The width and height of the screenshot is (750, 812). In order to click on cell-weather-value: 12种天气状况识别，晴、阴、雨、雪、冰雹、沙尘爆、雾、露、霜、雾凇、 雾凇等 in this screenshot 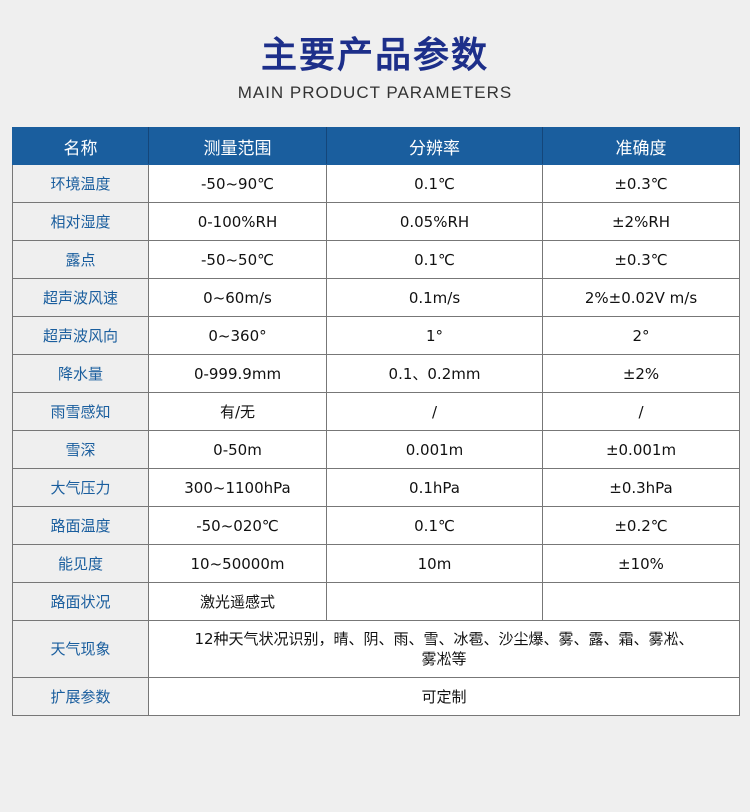, I will do `click(444, 649)`.